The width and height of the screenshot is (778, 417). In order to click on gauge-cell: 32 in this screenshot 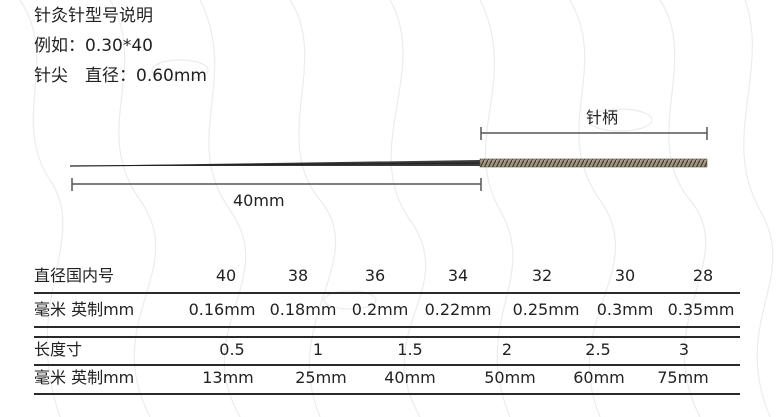, I will do `click(542, 275)`.